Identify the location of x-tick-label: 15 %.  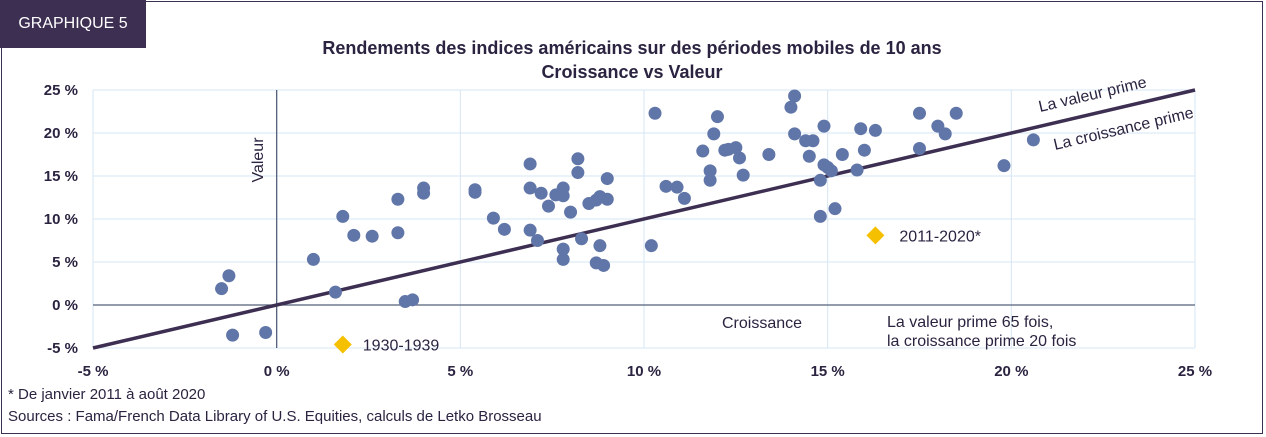
(828, 371).